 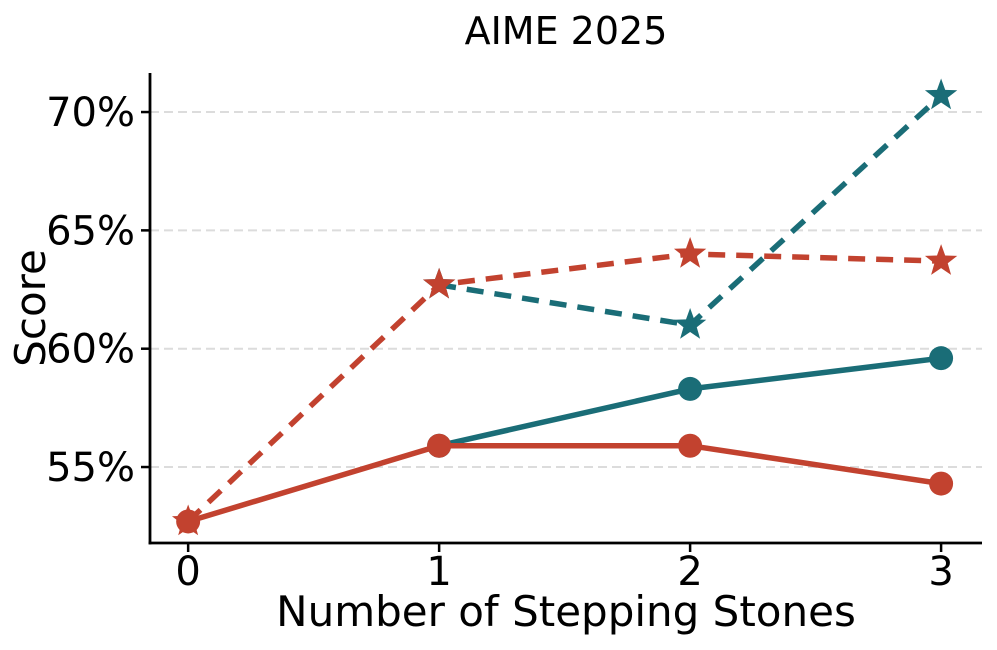 I want to click on x-tick-label: 1, so click(x=438, y=572).